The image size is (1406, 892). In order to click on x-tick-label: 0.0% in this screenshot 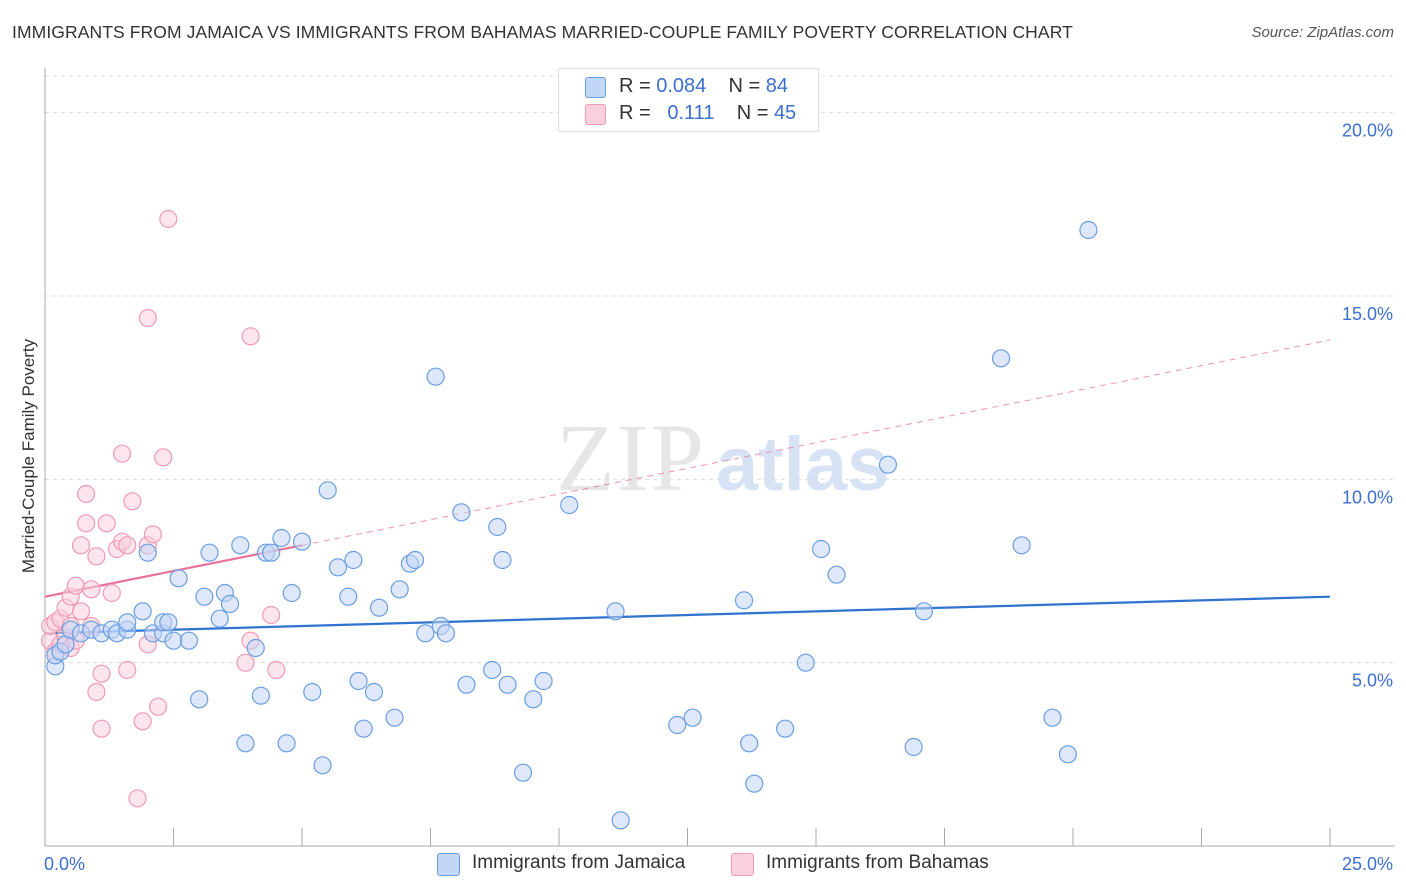, I will do `click(64, 864)`.